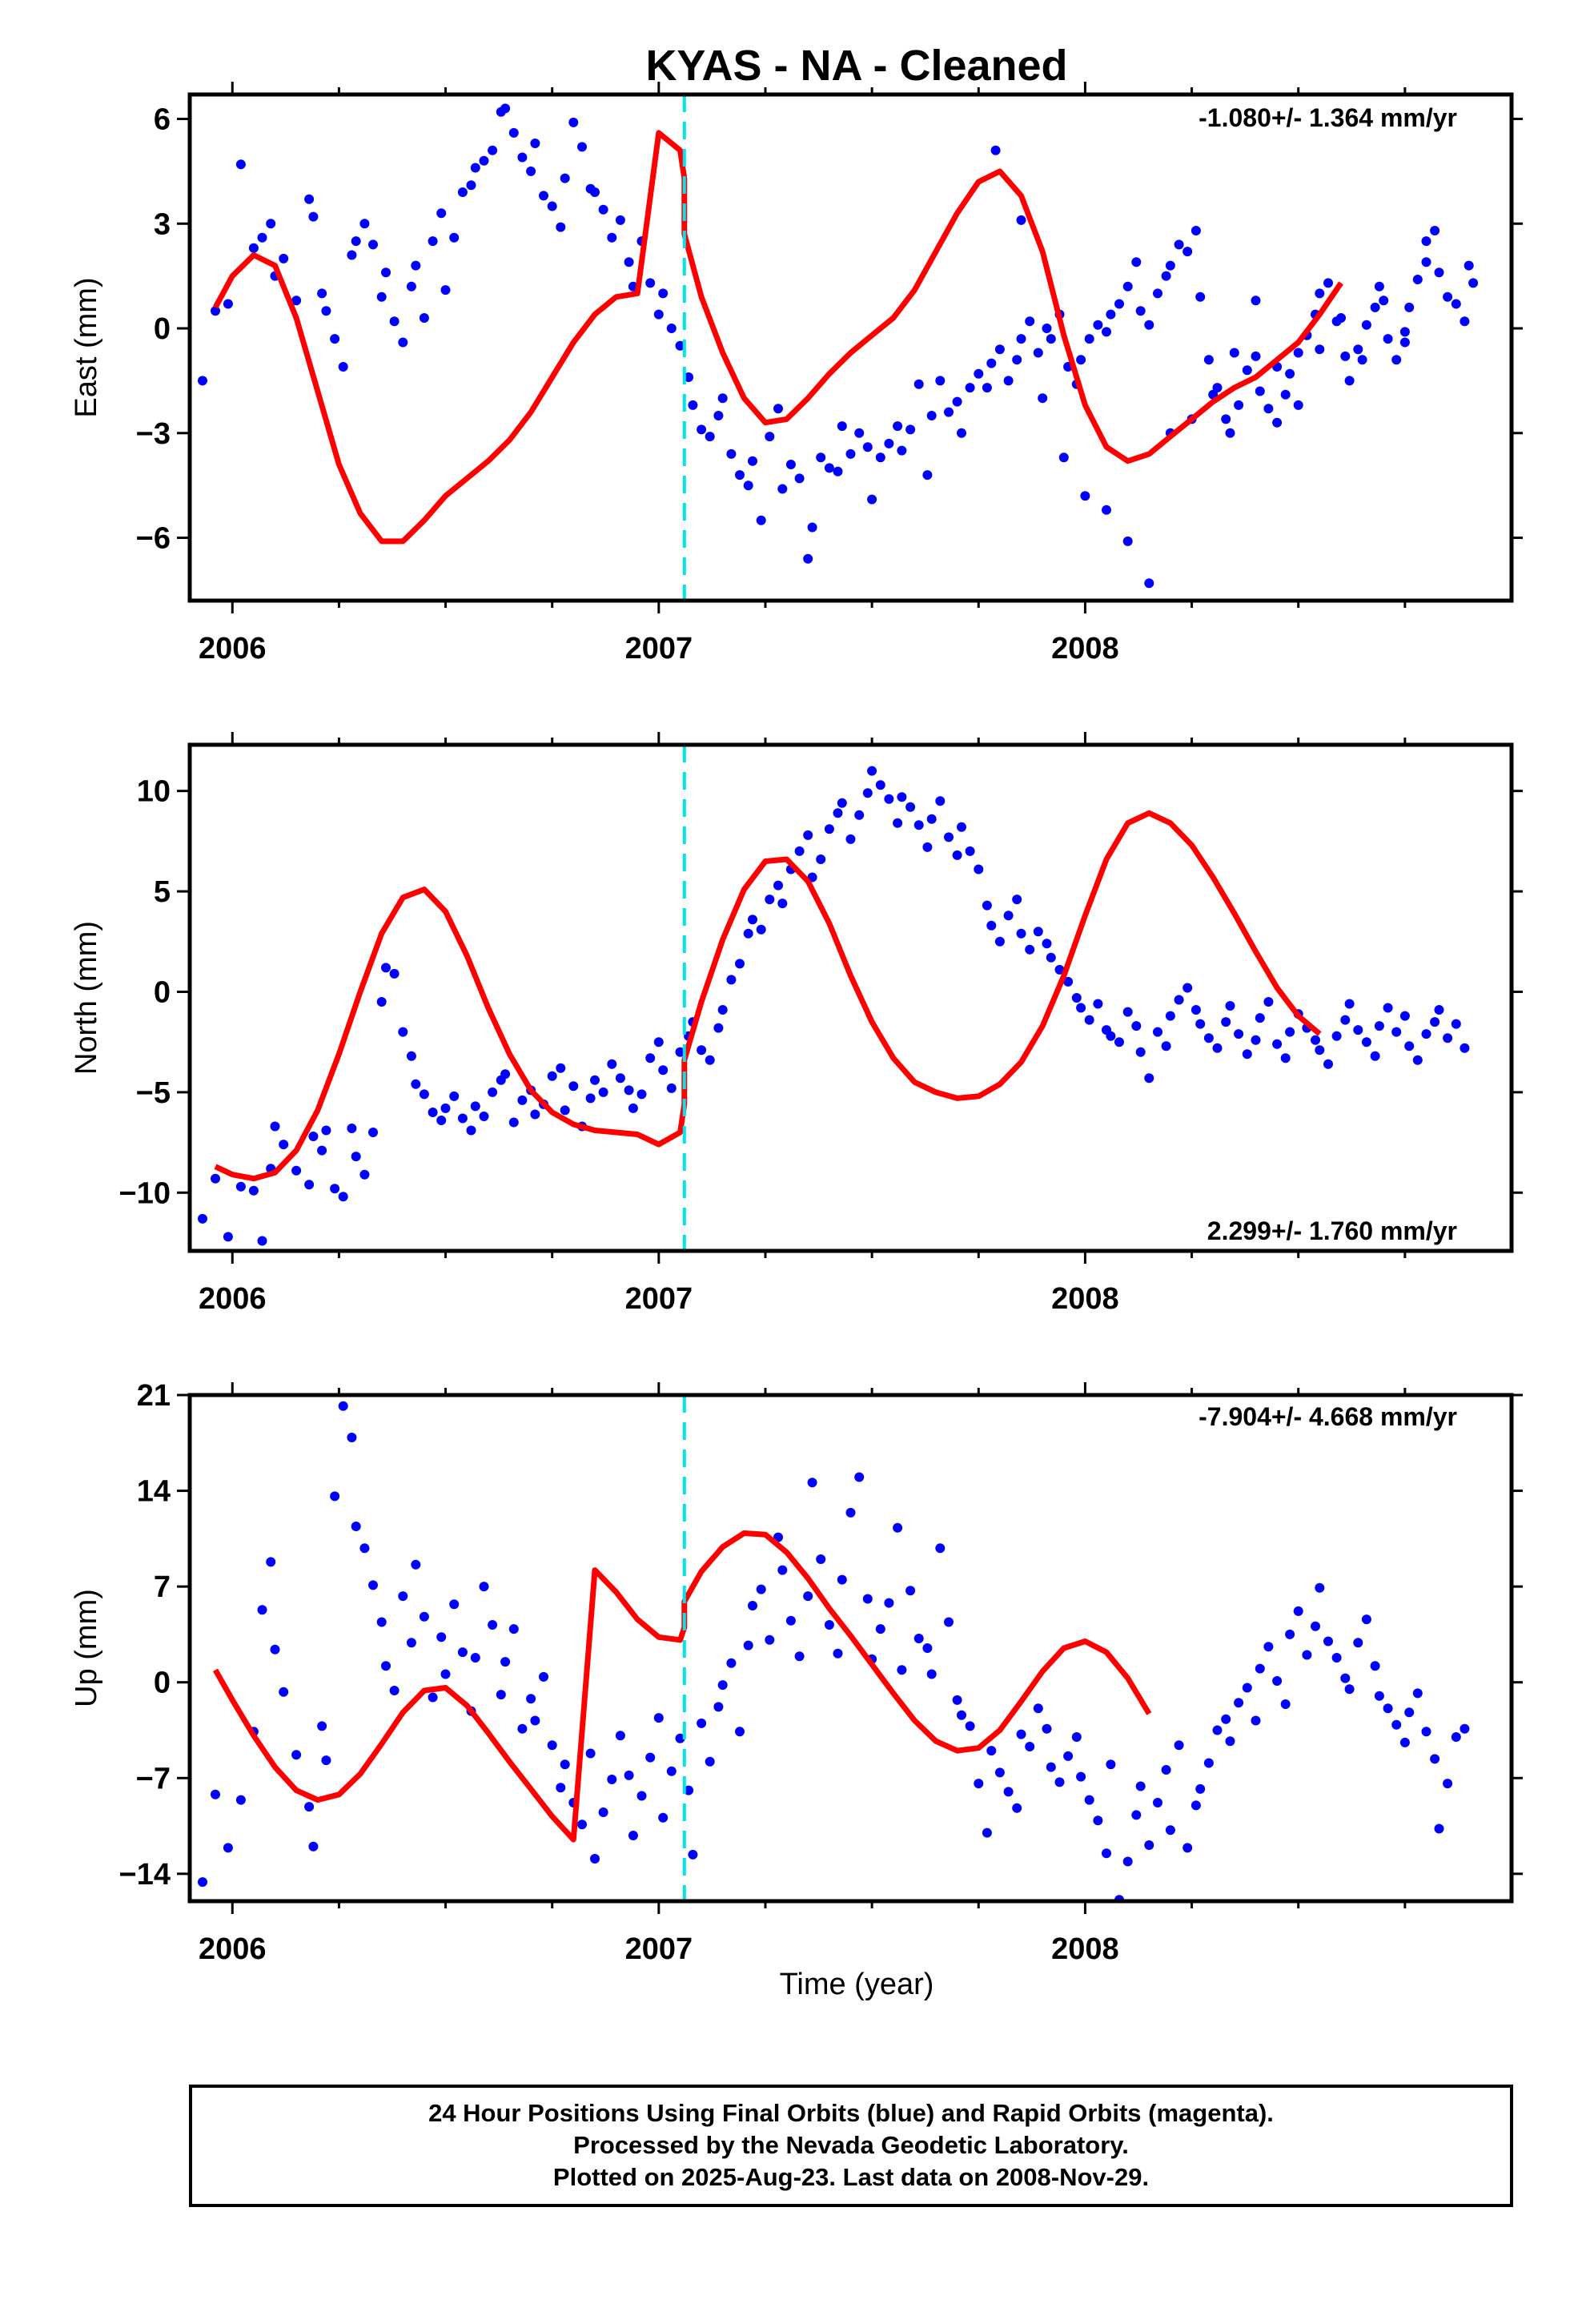 This screenshot has height=2324, width=1582. I want to click on up-rate-label: -7.904+/- 4.668 mm/yr, so click(1328, 1416).